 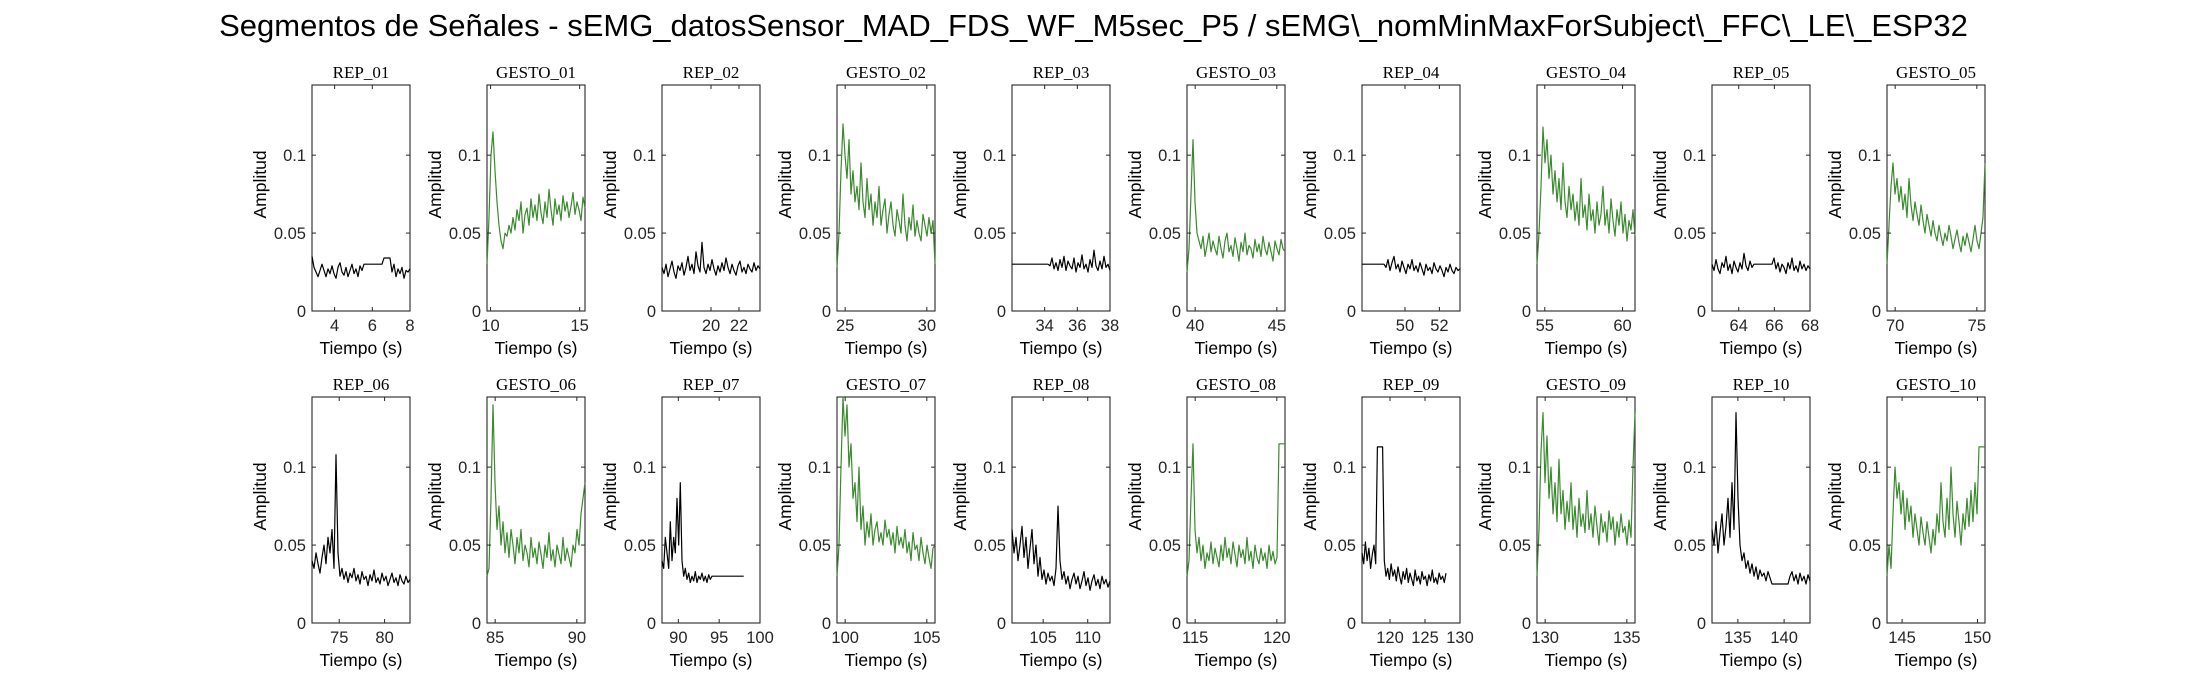 What do you see at coordinates (711, 326) in the screenshot?
I see `x-tick-label: 20` at bounding box center [711, 326].